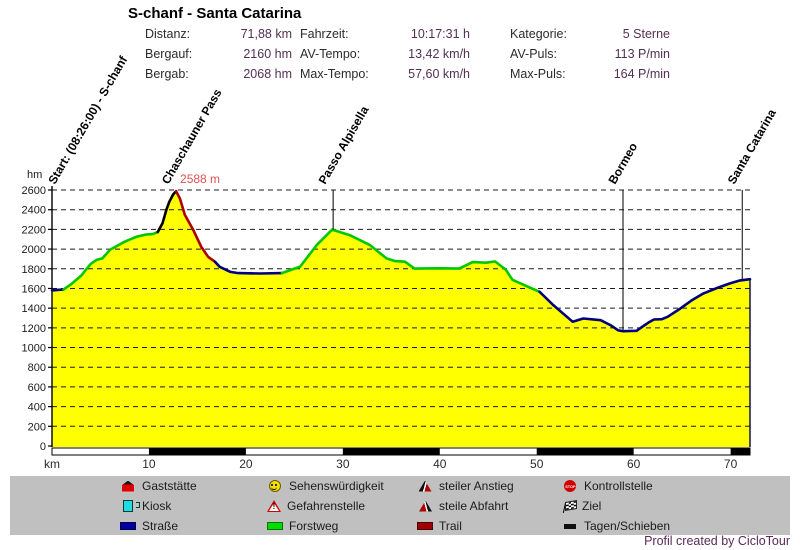  I want to click on stat-row: AV-Puls: 113 P/min, so click(590, 54).